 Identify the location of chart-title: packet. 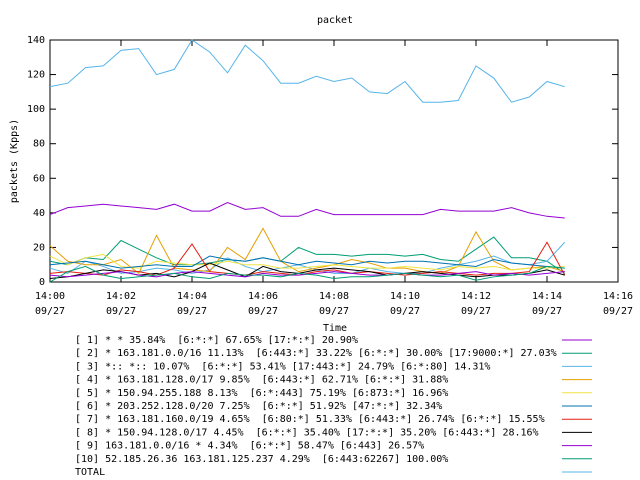
(335, 20).